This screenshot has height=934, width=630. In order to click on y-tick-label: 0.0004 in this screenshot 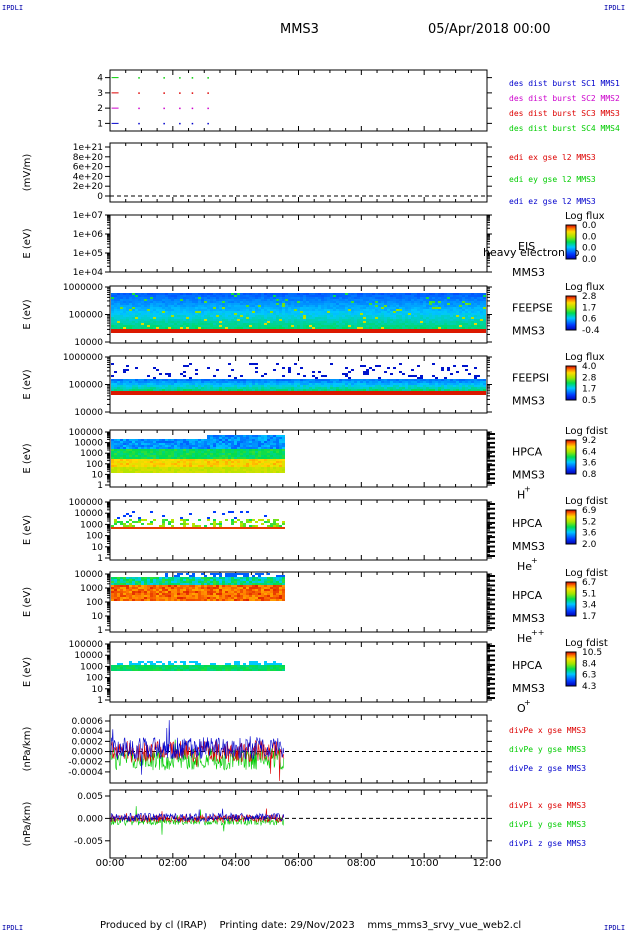, I will do `click(88, 732)`.